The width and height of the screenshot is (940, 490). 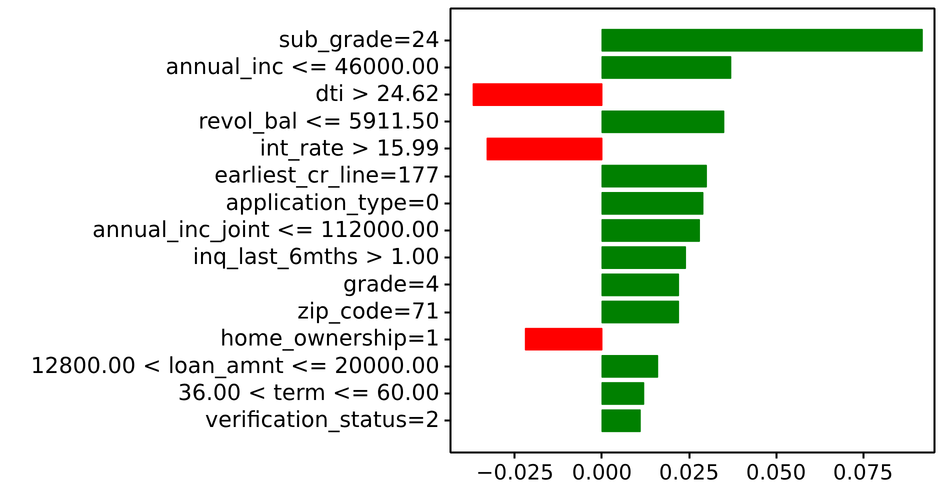 I want to click on y-tick-label: zip_code=71, so click(x=368, y=312).